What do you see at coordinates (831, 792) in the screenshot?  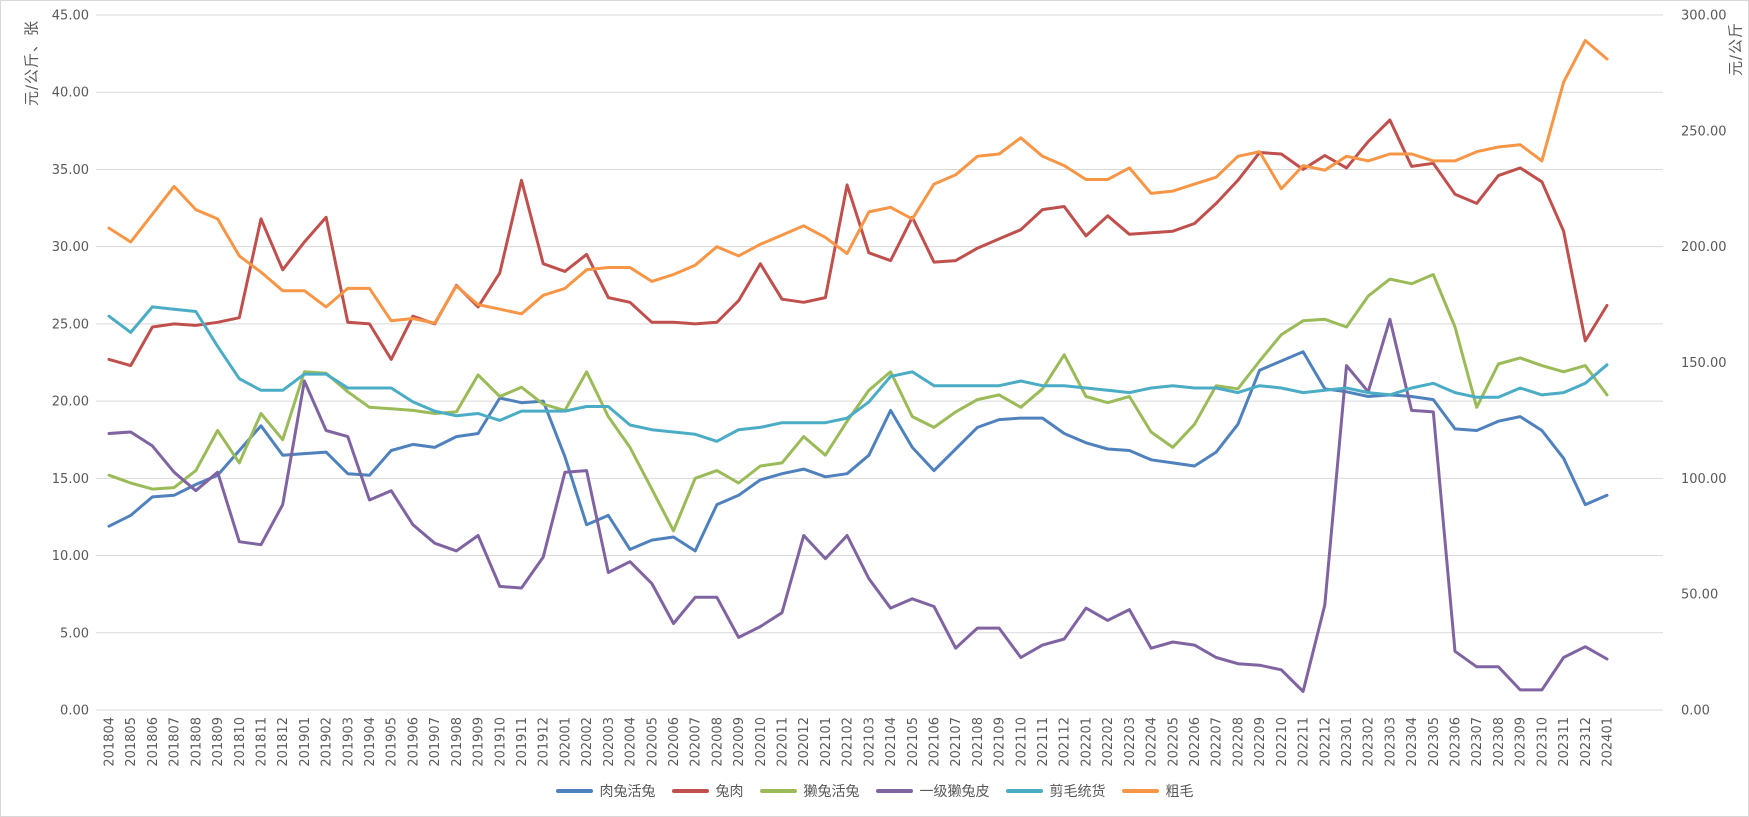 I see `legend-label: 獭兔活兔` at bounding box center [831, 792].